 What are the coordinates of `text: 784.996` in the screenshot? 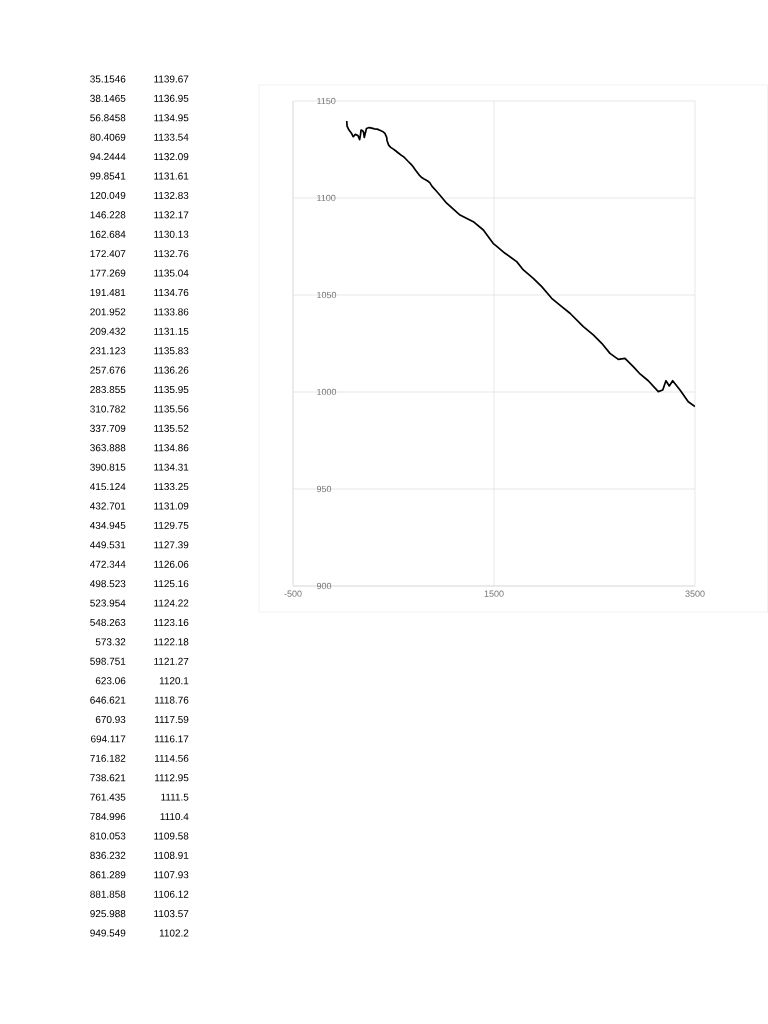 It's located at (108, 817).